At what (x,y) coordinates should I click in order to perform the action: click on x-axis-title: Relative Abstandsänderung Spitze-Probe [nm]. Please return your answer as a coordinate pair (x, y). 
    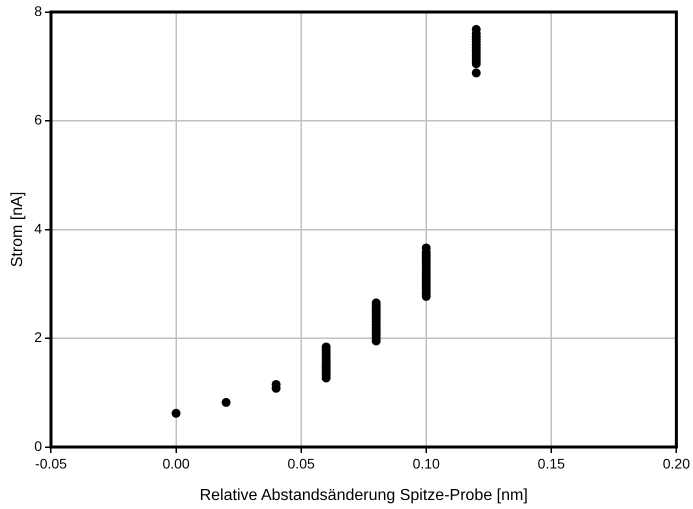
    Looking at the image, I should click on (364, 495).